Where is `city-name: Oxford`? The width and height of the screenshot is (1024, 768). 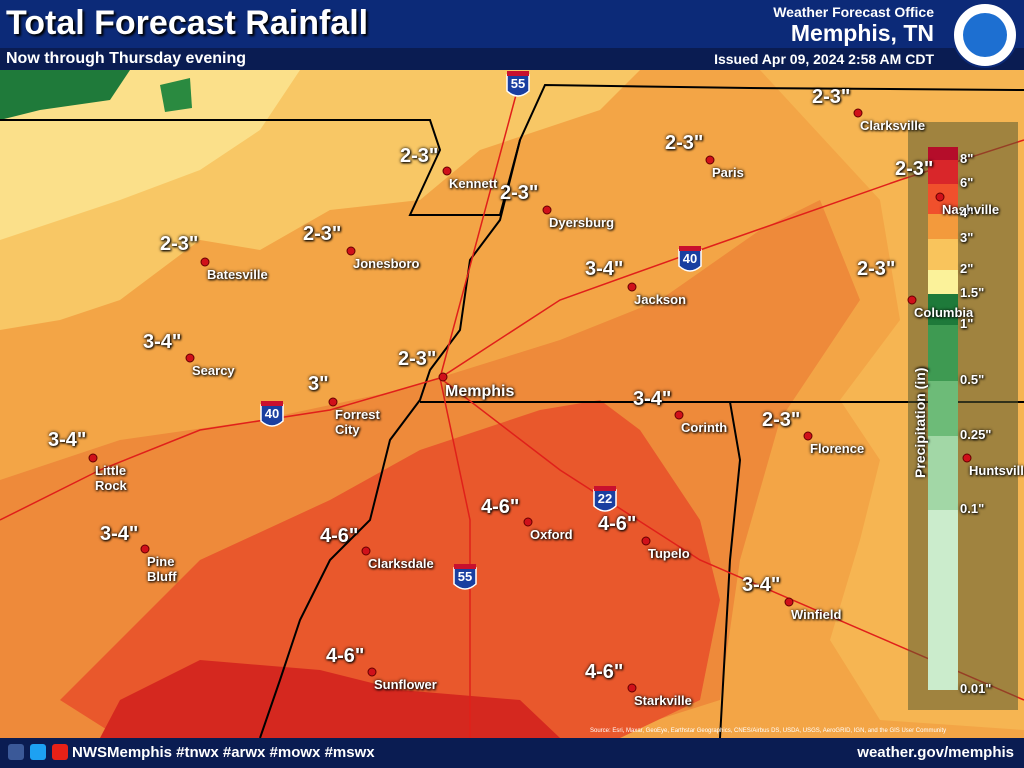
city-name: Oxford is located at coordinates (551, 534).